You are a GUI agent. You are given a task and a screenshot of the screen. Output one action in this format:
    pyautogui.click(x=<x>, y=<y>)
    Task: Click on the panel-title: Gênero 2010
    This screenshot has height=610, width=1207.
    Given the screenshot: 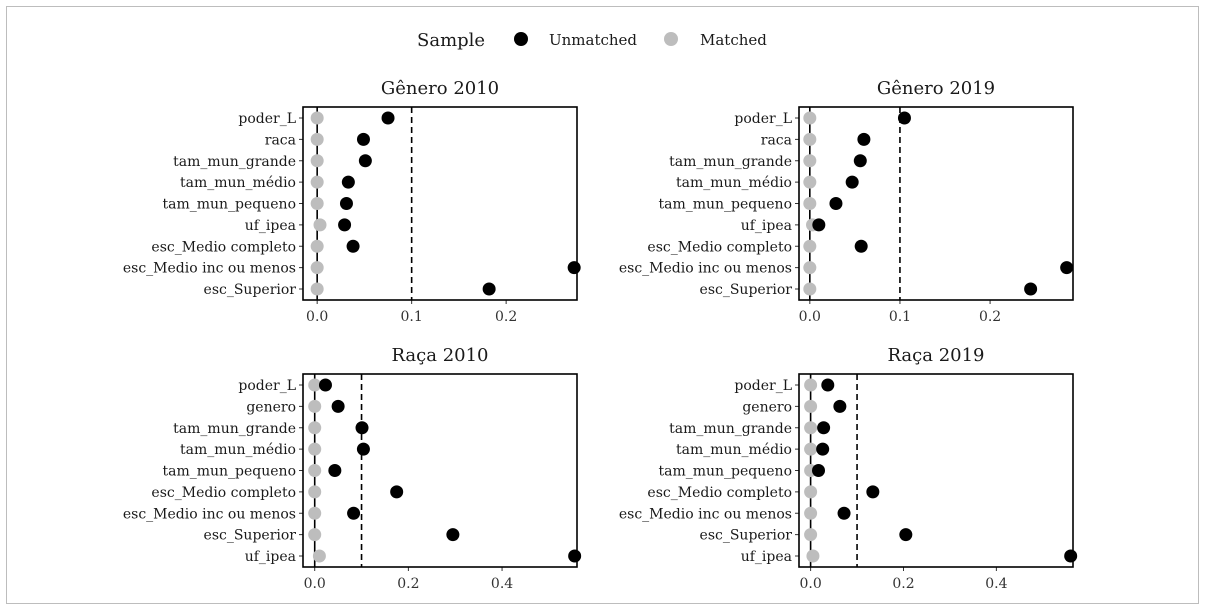 What is the action you would take?
    pyautogui.click(x=440, y=88)
    